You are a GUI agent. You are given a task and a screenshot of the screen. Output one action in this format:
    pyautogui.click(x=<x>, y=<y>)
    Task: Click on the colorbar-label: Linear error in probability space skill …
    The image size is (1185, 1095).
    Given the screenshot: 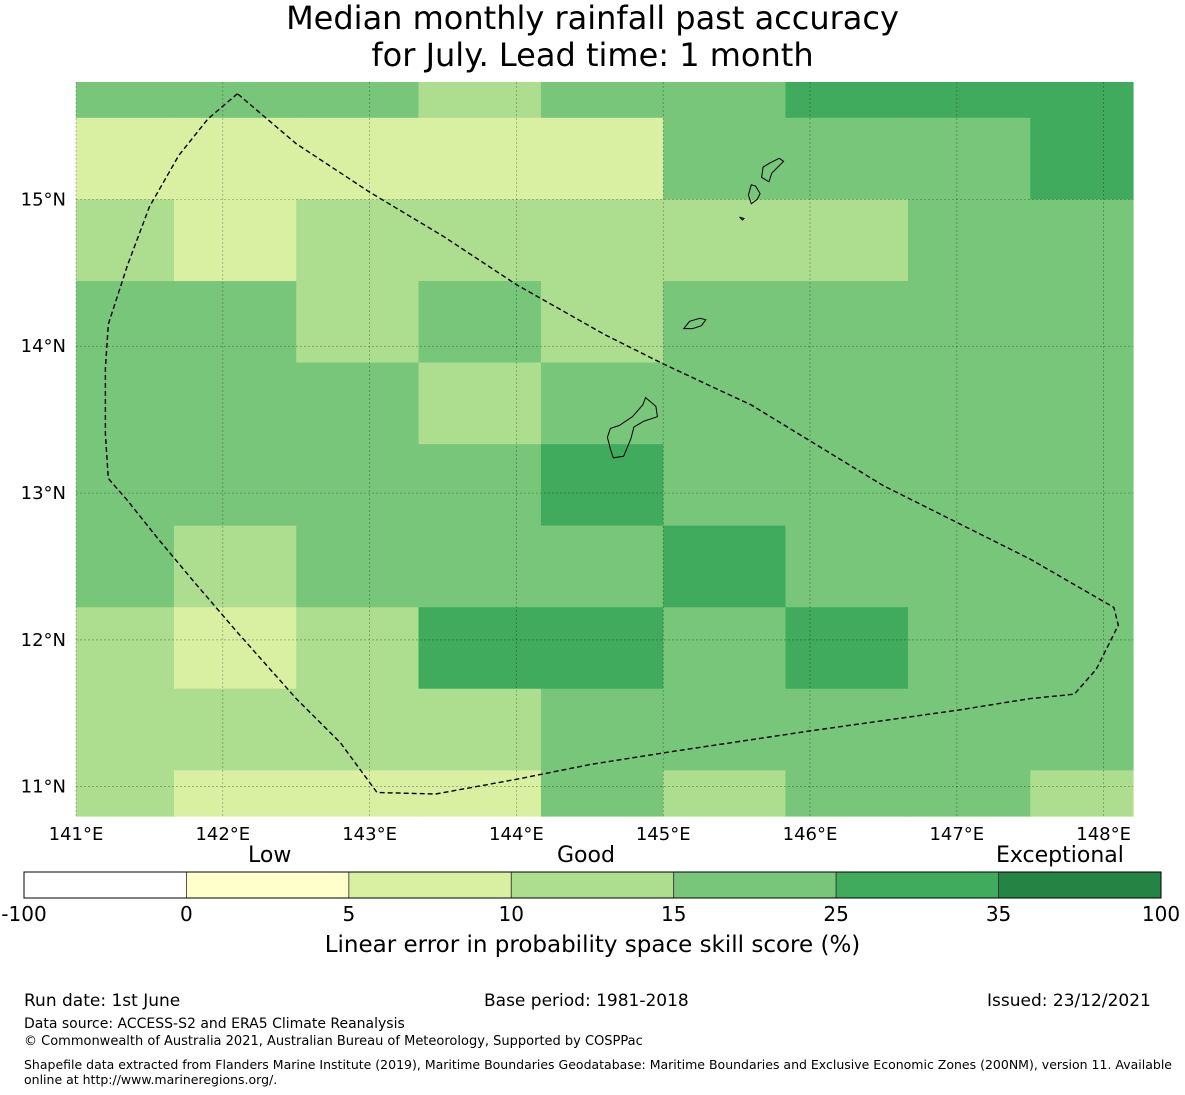 What is the action you would take?
    pyautogui.click(x=592, y=945)
    